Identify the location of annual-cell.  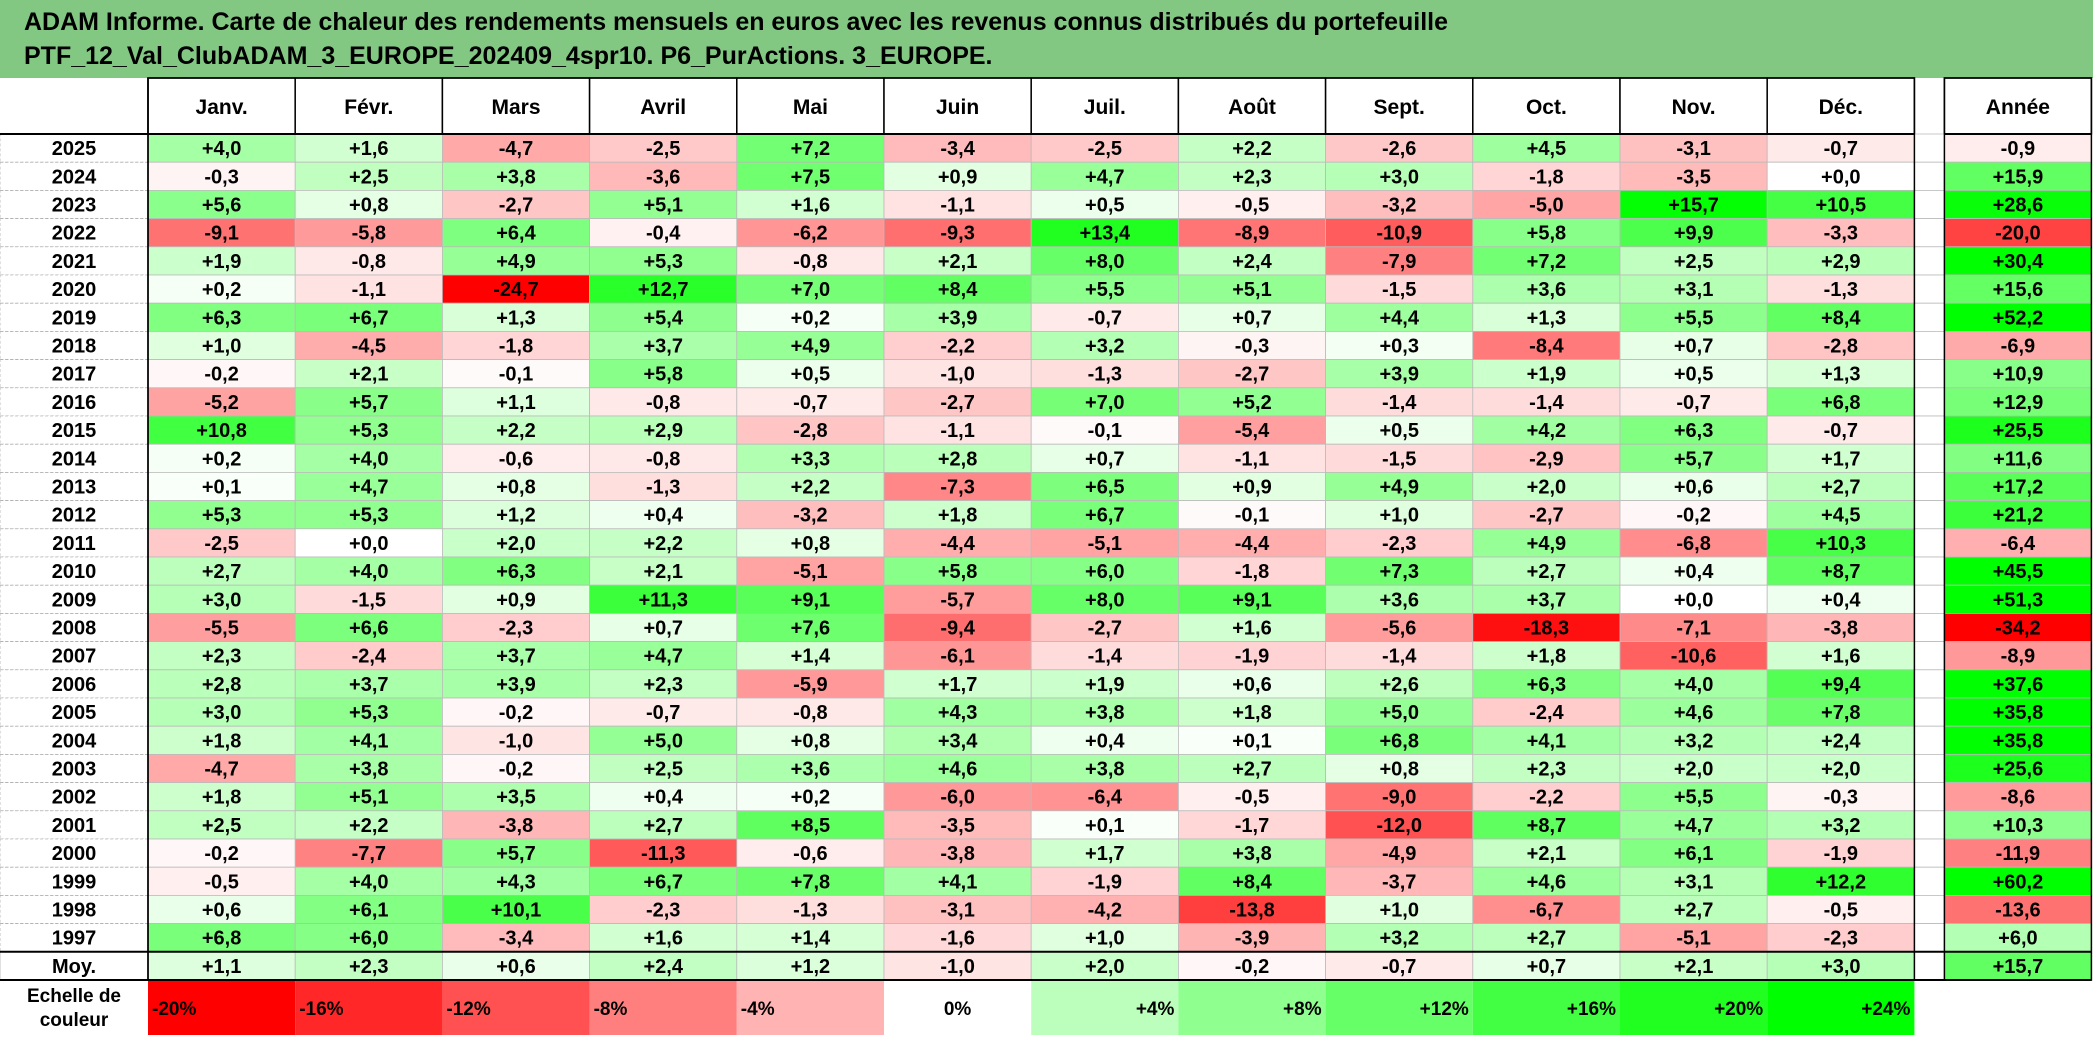
(2018, 543).